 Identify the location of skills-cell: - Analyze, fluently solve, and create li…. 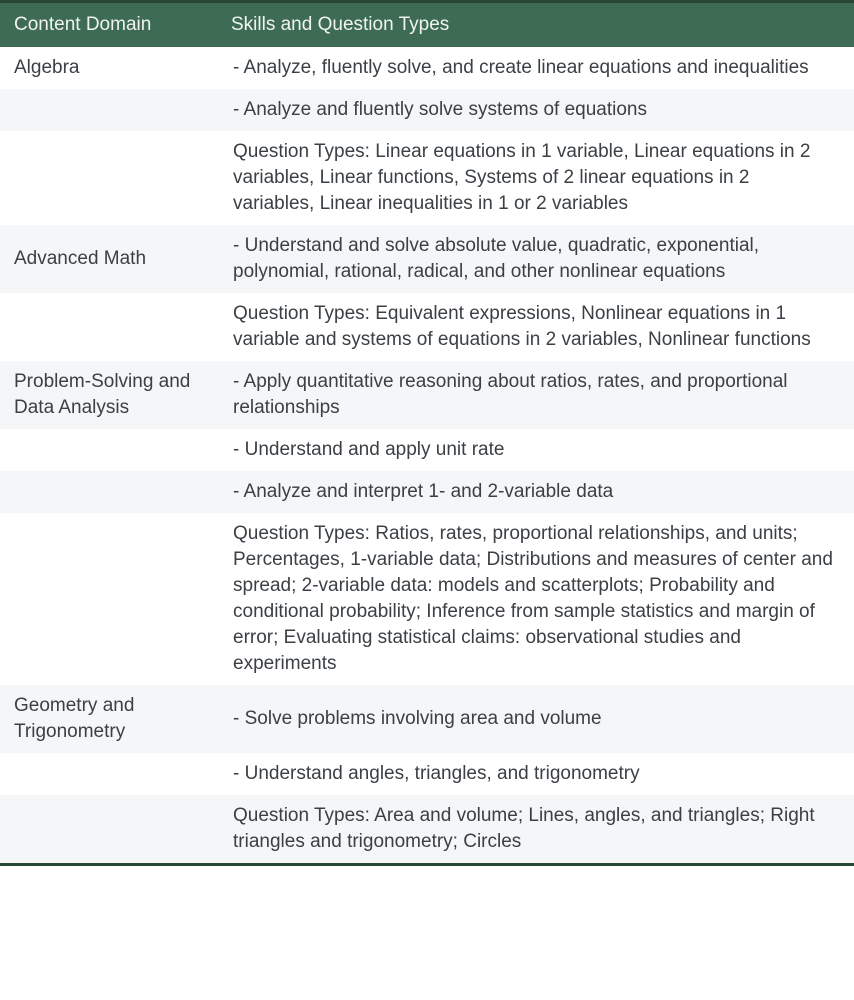
(535, 68).